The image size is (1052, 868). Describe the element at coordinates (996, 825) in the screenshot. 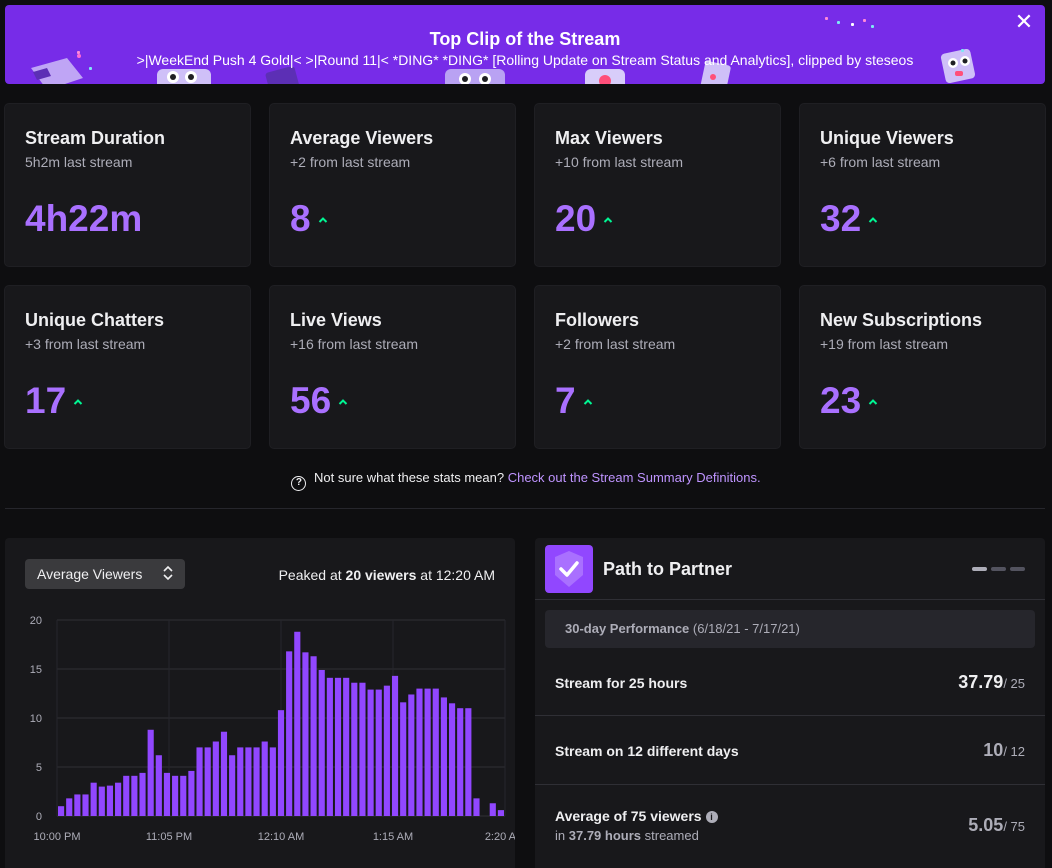

I see `ptp-row-viewers-value: 5.05/ 75` at that location.